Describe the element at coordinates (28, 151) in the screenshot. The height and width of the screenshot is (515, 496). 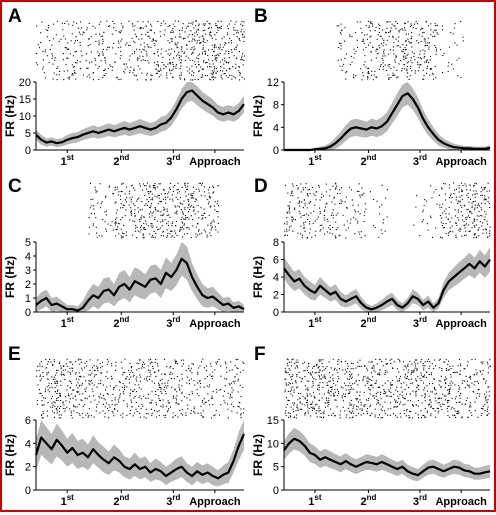
I see `y-tick-label: 0` at that location.